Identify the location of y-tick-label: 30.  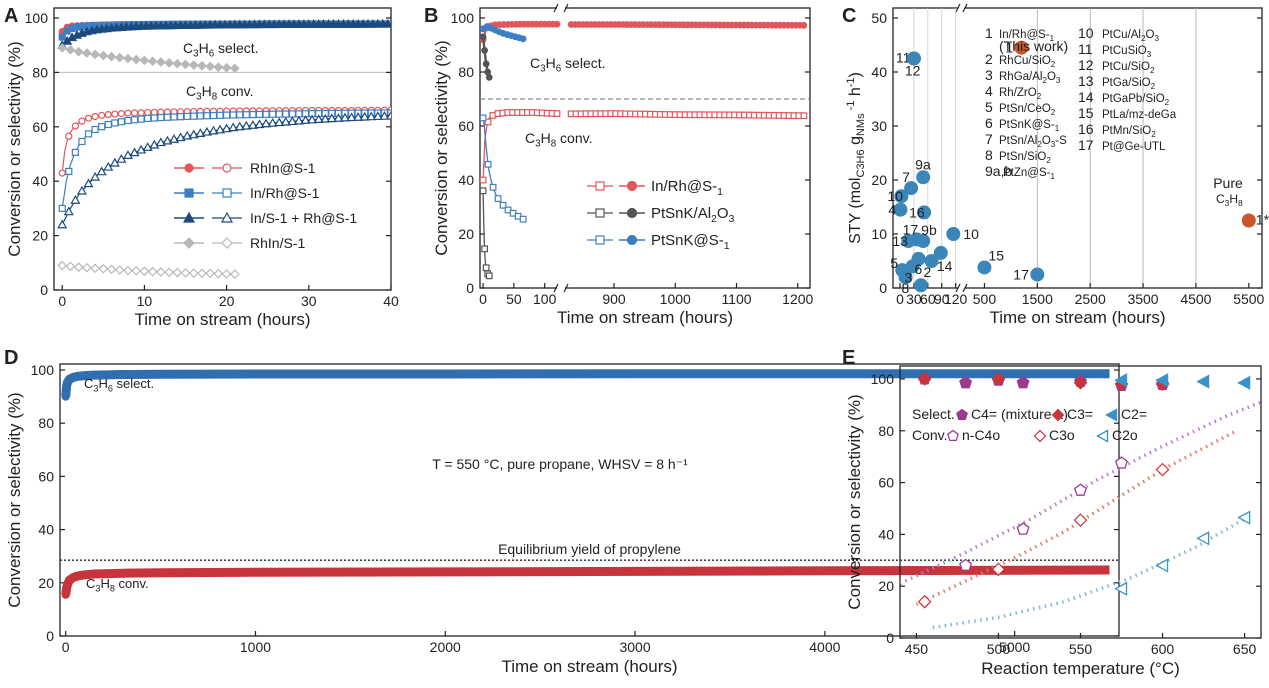
(879, 126).